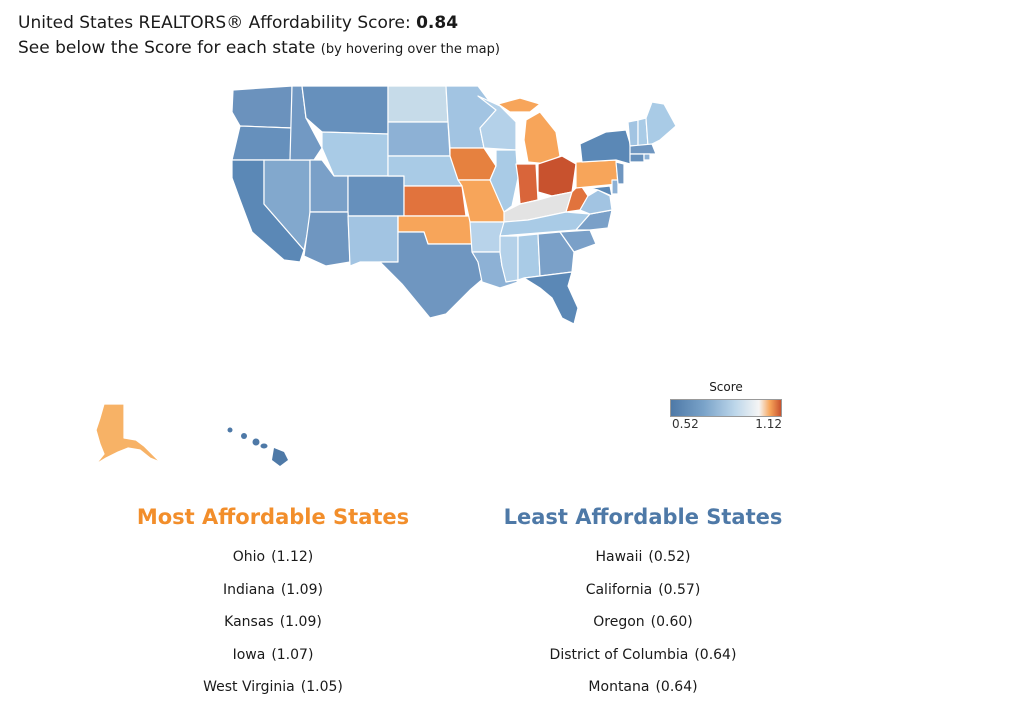  I want to click on state-wyoming, so click(355, 154).